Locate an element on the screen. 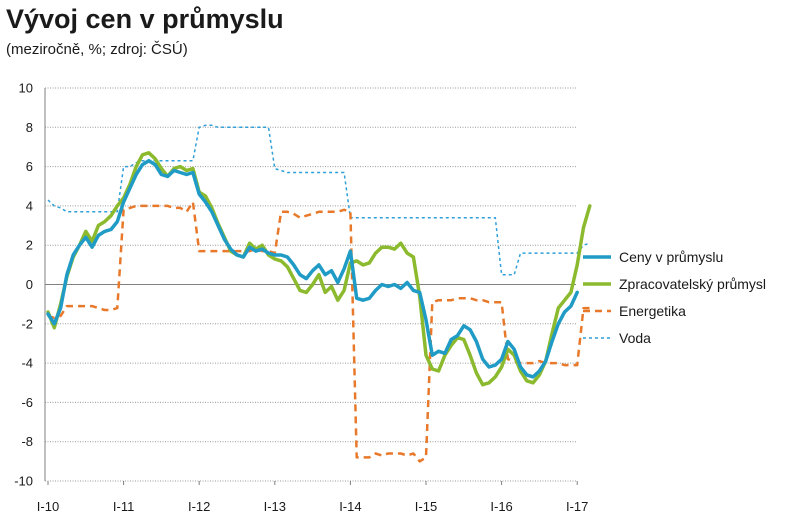 The height and width of the screenshot is (522, 800). y-tick-label: -2 is located at coordinates (27, 323).